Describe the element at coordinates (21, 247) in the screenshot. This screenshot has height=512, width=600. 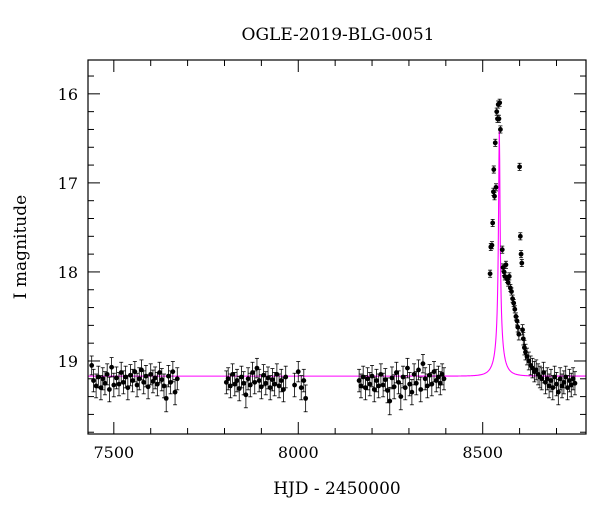
I see `y-axis-label: I magnitude` at that location.